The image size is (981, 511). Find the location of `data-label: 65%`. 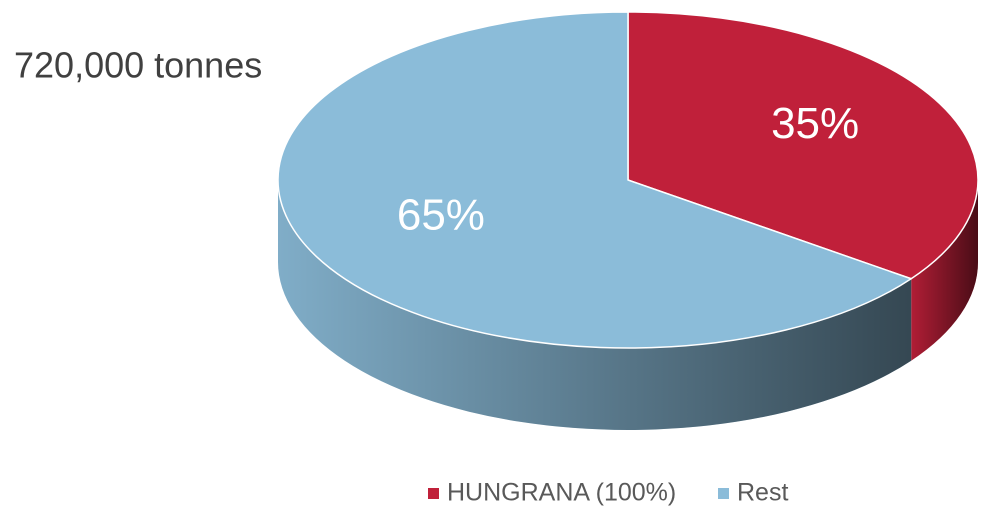

data-label: 65% is located at coordinates (441, 214).